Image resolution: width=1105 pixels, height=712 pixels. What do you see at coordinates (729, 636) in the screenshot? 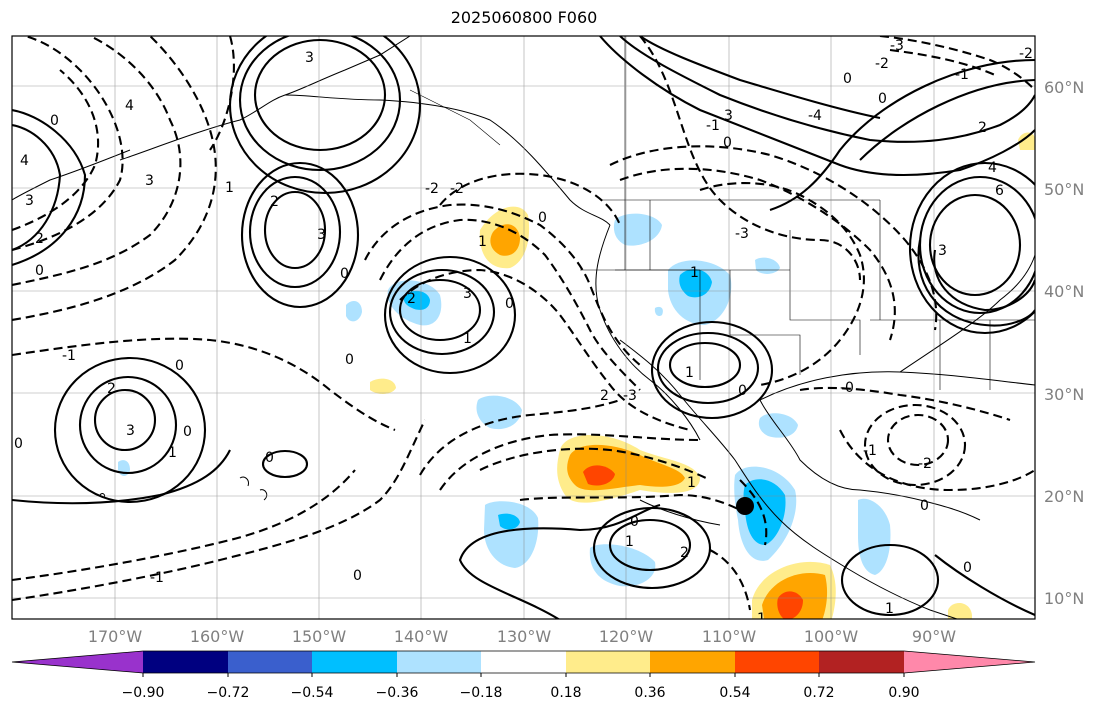
I see `lon-label: 110°W` at bounding box center [729, 636].